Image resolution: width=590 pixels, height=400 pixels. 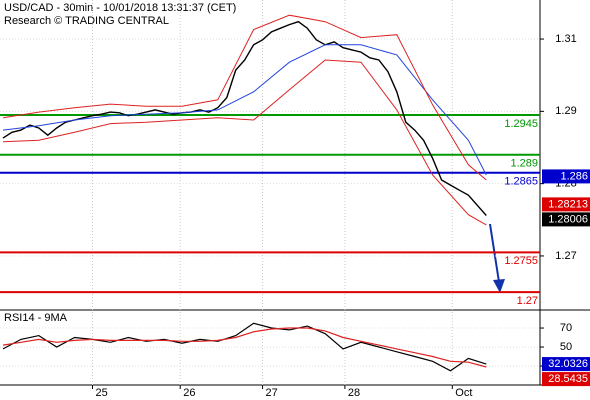 I want to click on y-tick-label: 1.31, so click(x=565, y=39).